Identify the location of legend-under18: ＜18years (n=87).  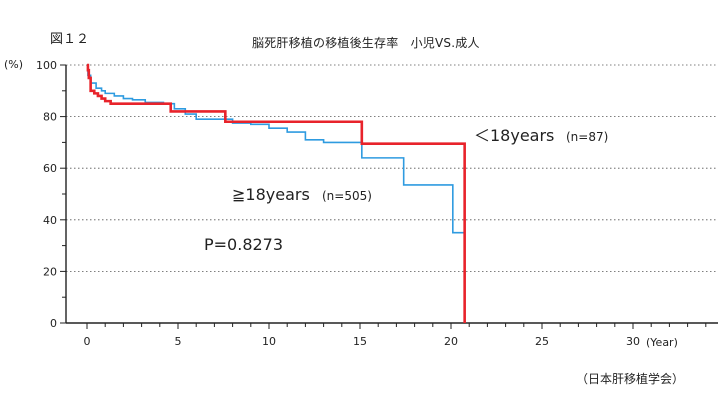
(541, 135).